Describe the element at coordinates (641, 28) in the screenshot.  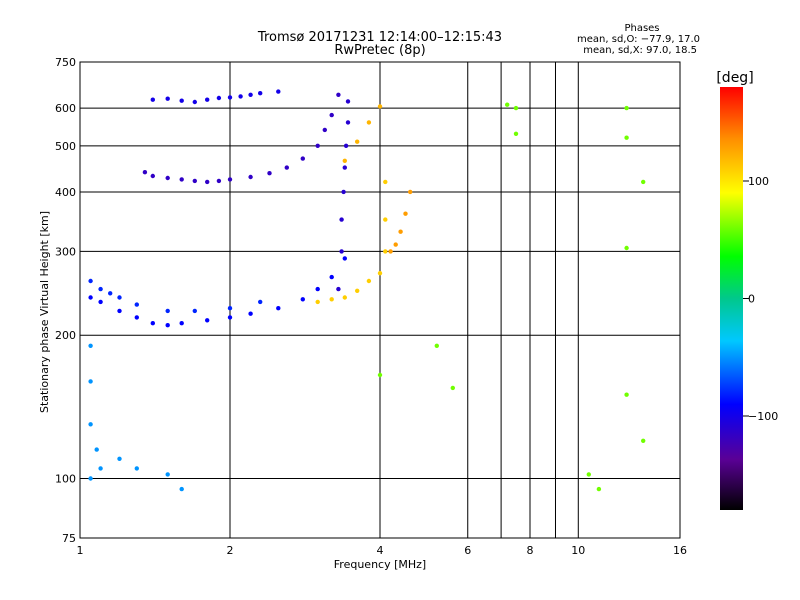
I see `stats-header: Phases` at that location.